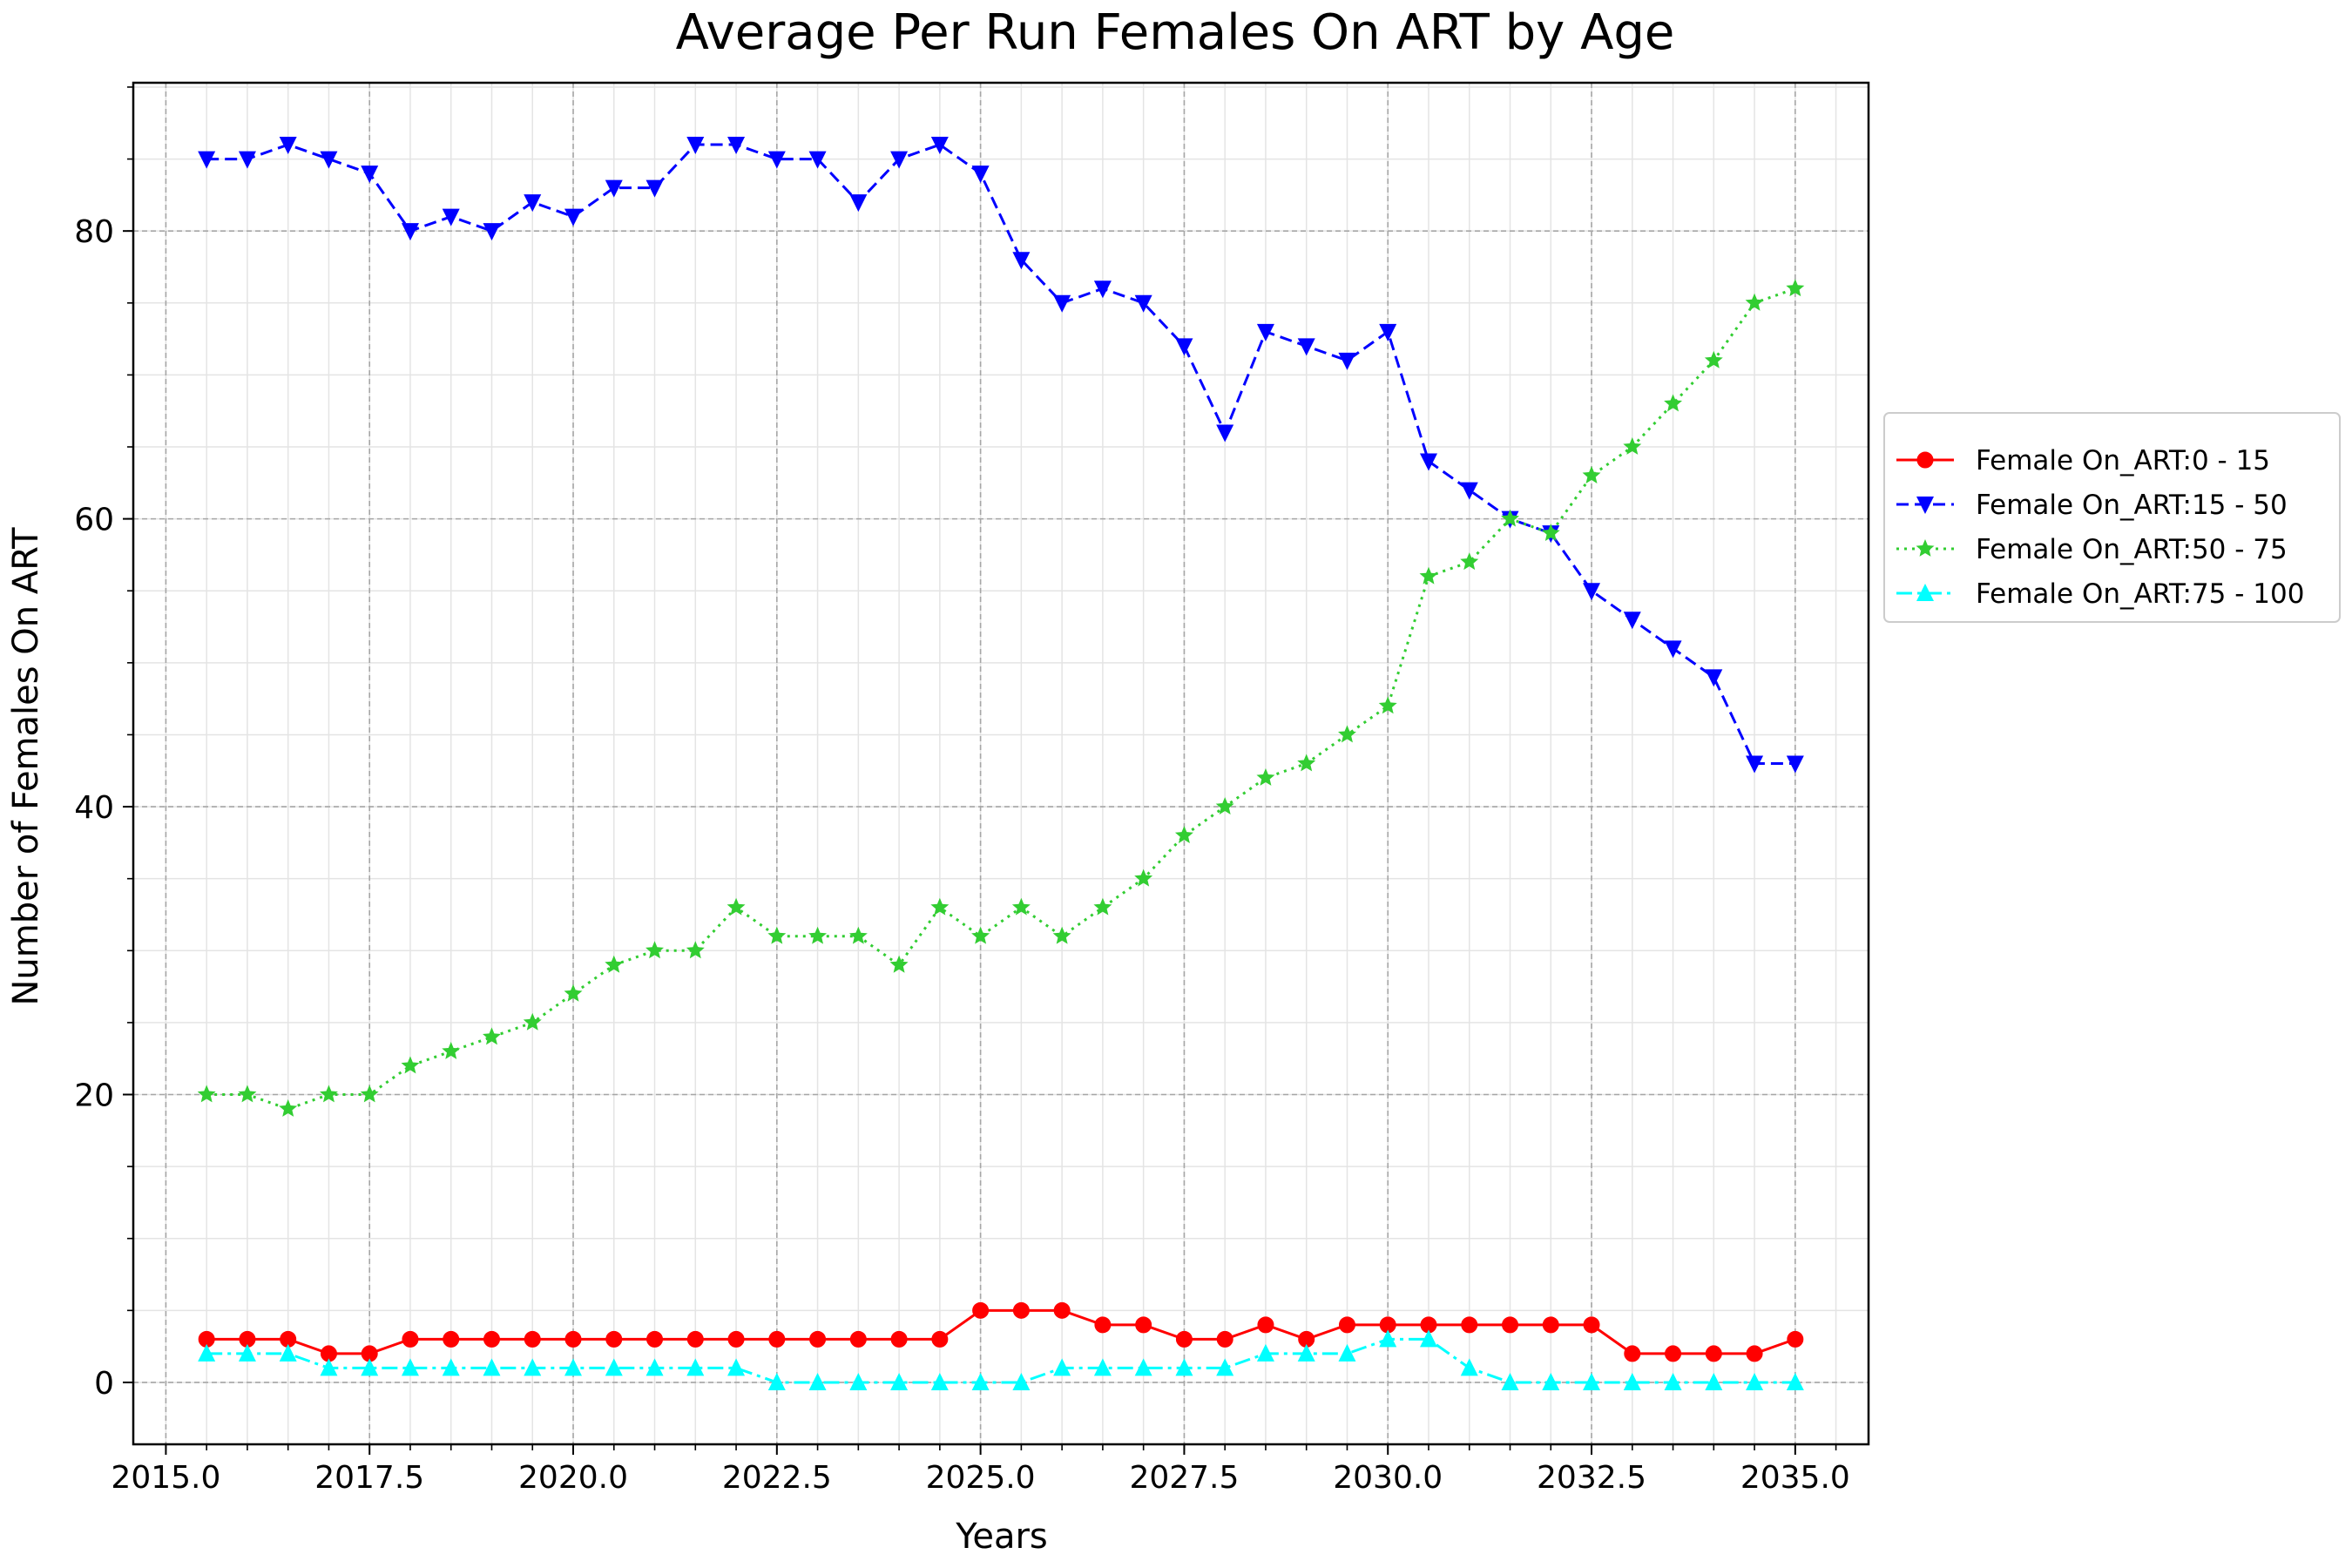 The height and width of the screenshot is (1568, 2352). What do you see at coordinates (2140, 594) in the screenshot?
I see `legend-label: Female On_ART:75 - 100` at bounding box center [2140, 594].